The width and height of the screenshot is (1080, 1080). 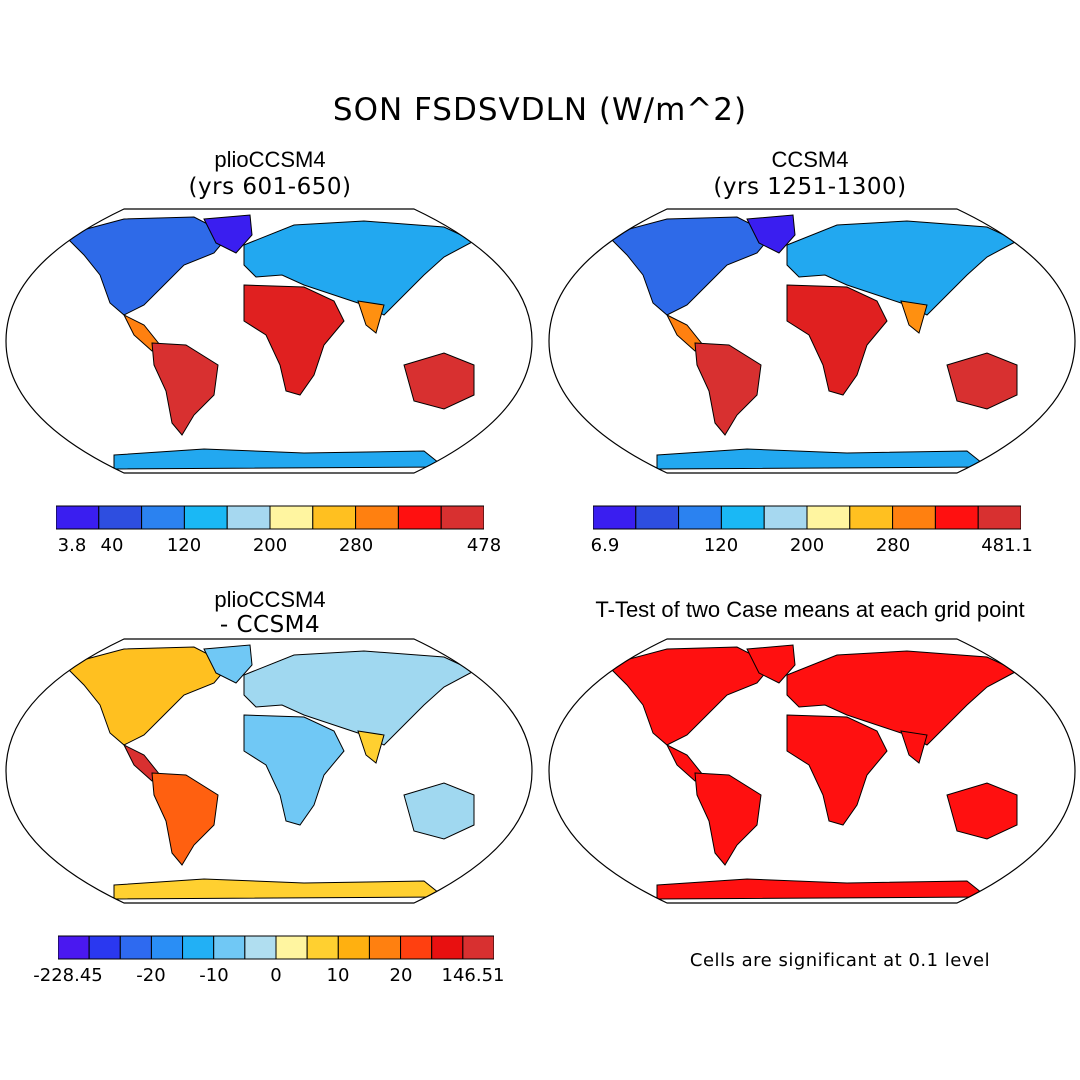 What do you see at coordinates (268, 977) in the screenshot?
I see `colorbar-difference-labels: -228.45 -20 -10 0 10 20 146.51` at bounding box center [268, 977].